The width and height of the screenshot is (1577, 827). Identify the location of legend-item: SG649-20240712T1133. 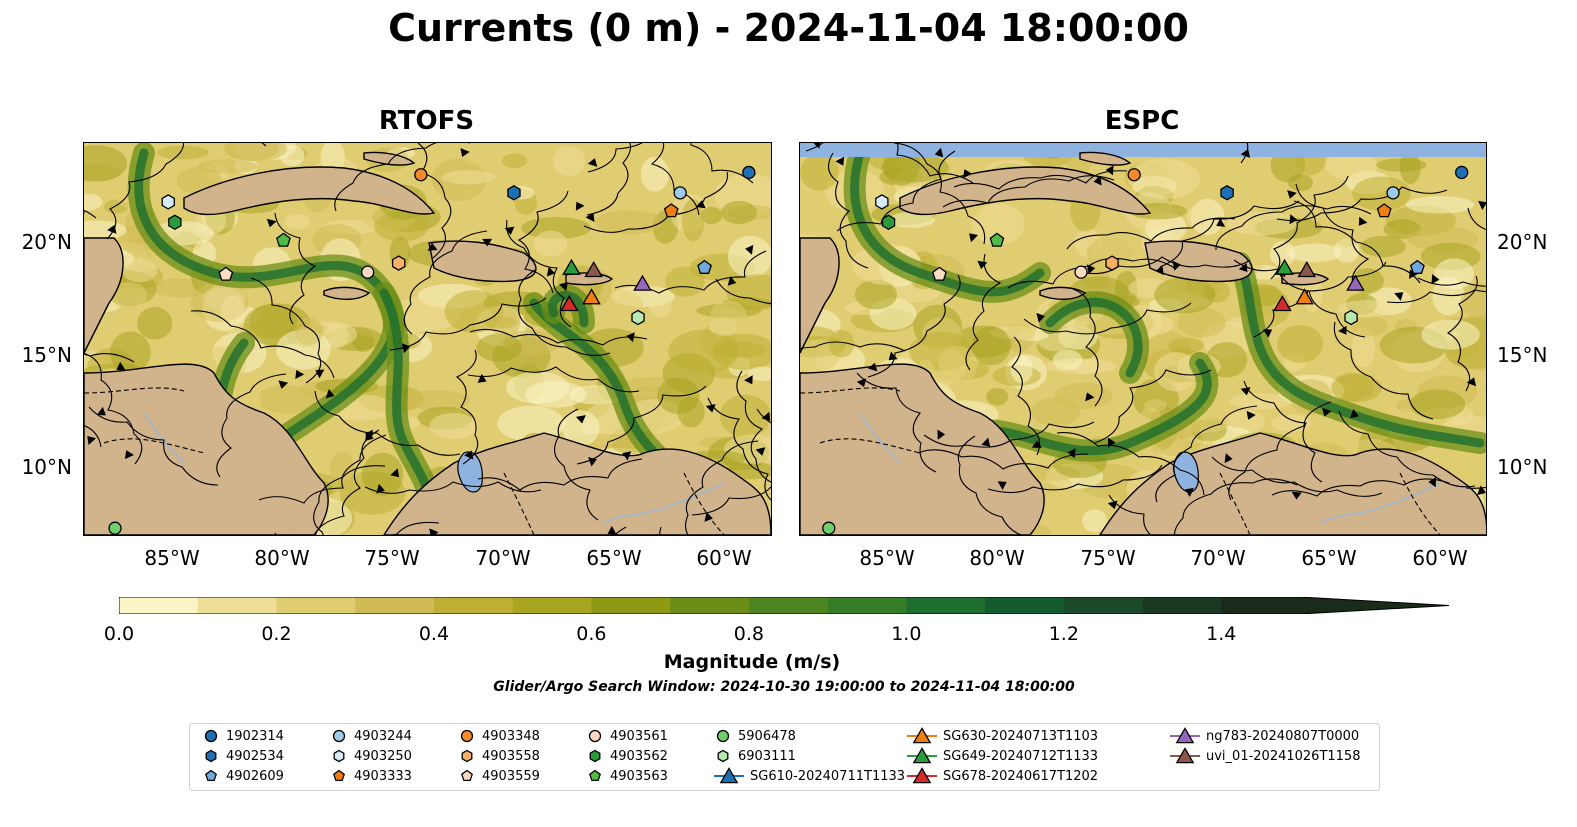
(1002, 756).